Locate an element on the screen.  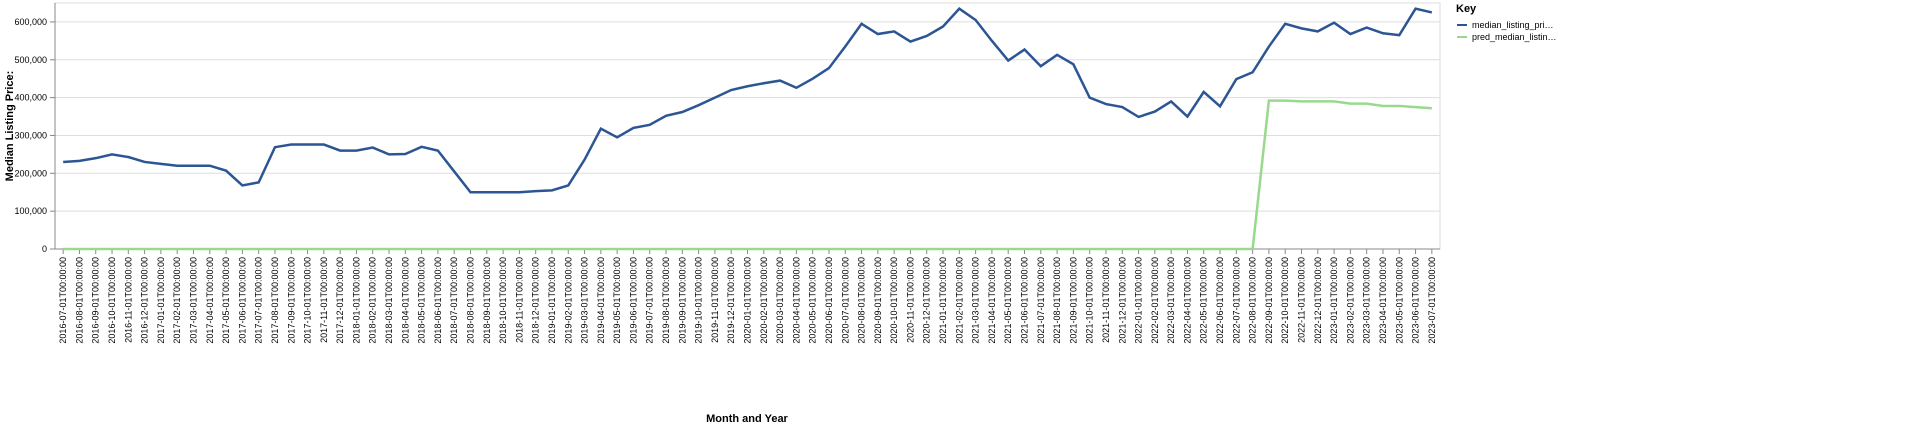
x-tick-label: 2018-02-01T00:00:00 is located at coordinates (373, 300).